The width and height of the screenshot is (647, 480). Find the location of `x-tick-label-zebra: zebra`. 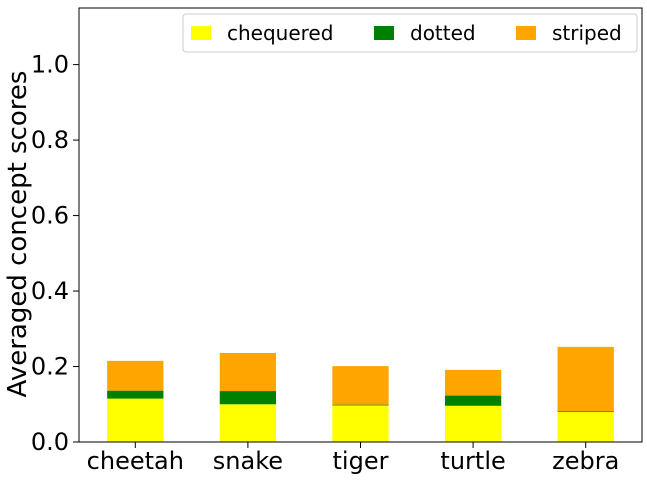

x-tick-label-zebra: zebra is located at coordinates (585, 461).